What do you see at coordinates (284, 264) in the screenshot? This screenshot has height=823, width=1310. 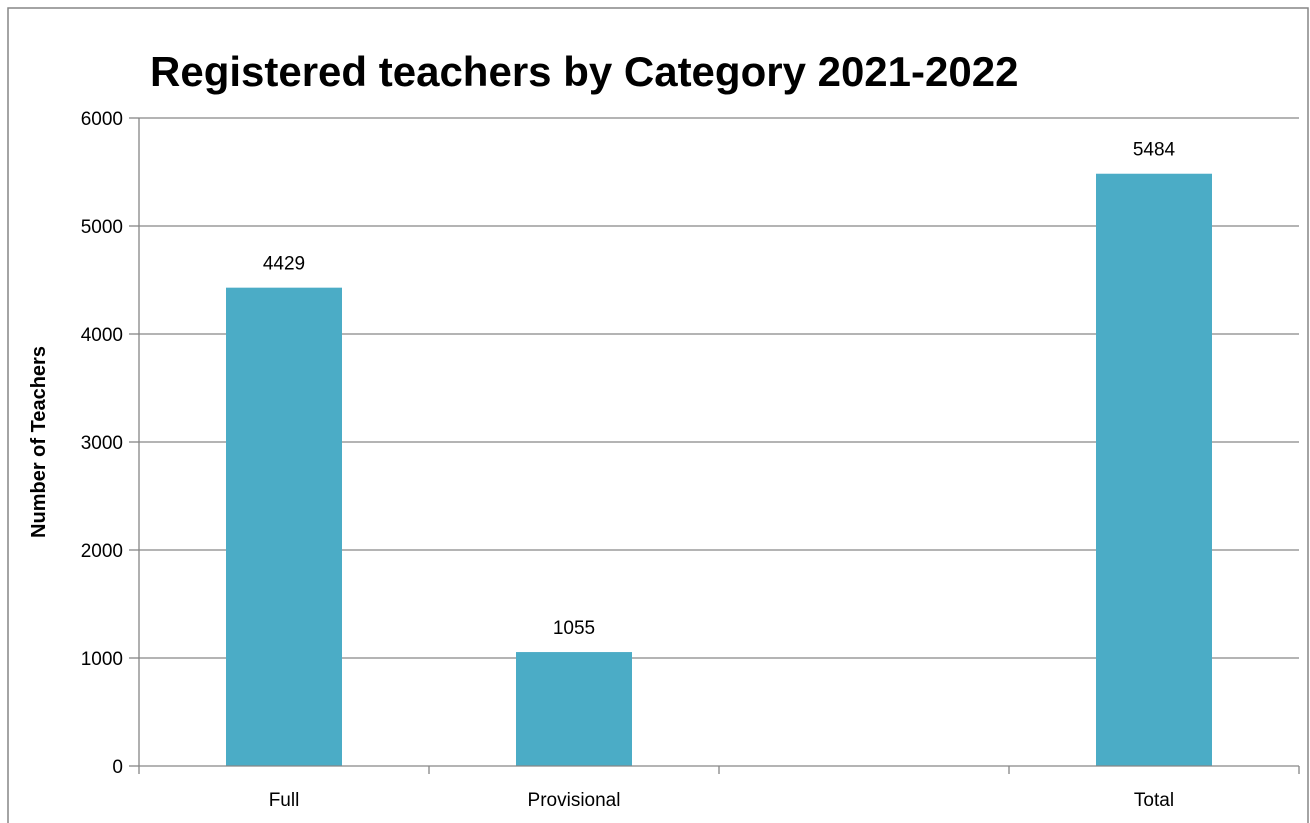 I see `data-label: 4429` at bounding box center [284, 264].